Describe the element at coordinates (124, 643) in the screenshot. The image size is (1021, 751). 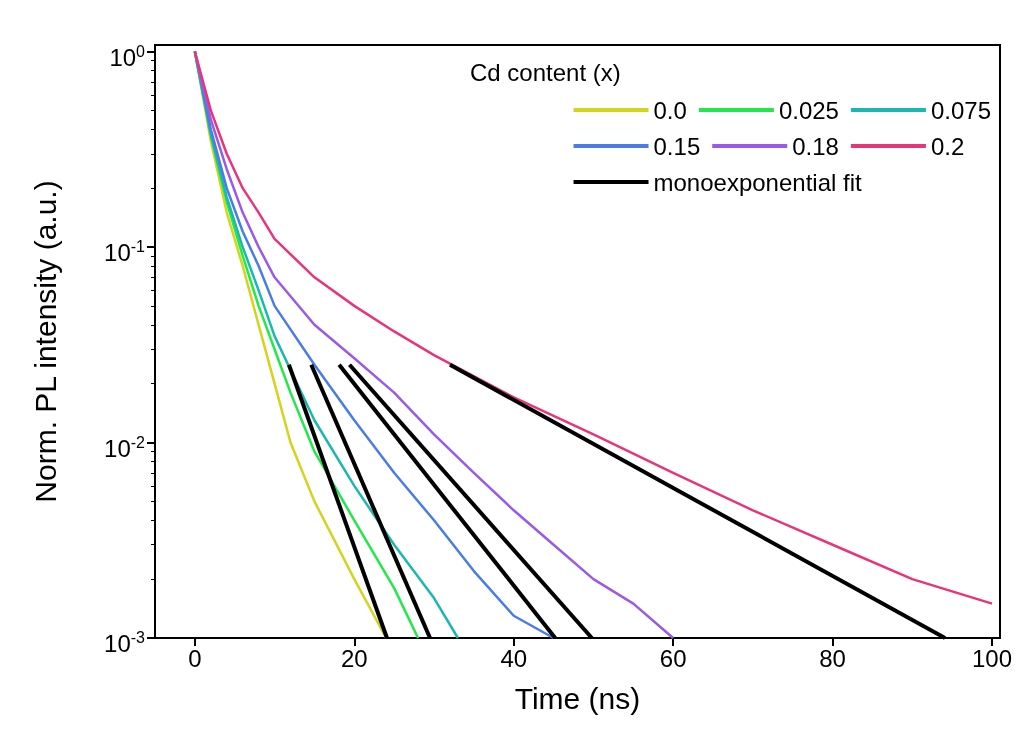
I see `y-tick-label: 10$^{-3}$` at that location.